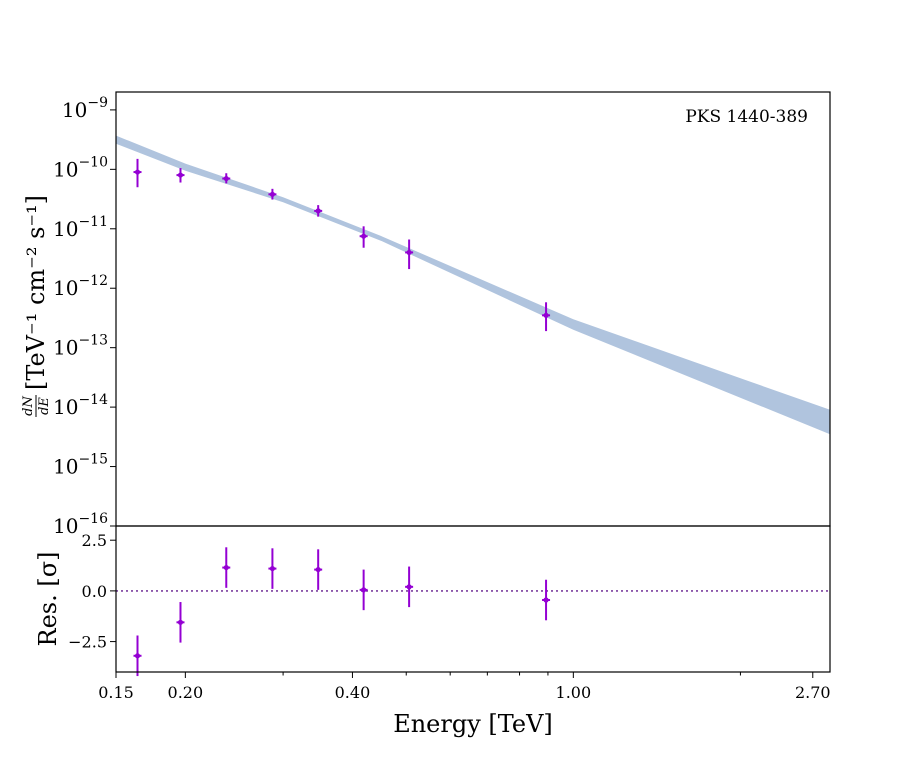 This screenshot has height=768, width=922. What do you see at coordinates (36, 292) in the screenshot?
I see `spectrum-ylabel-units: [TeV⁻¹ cm⁻² s⁻¹]` at bounding box center [36, 292].